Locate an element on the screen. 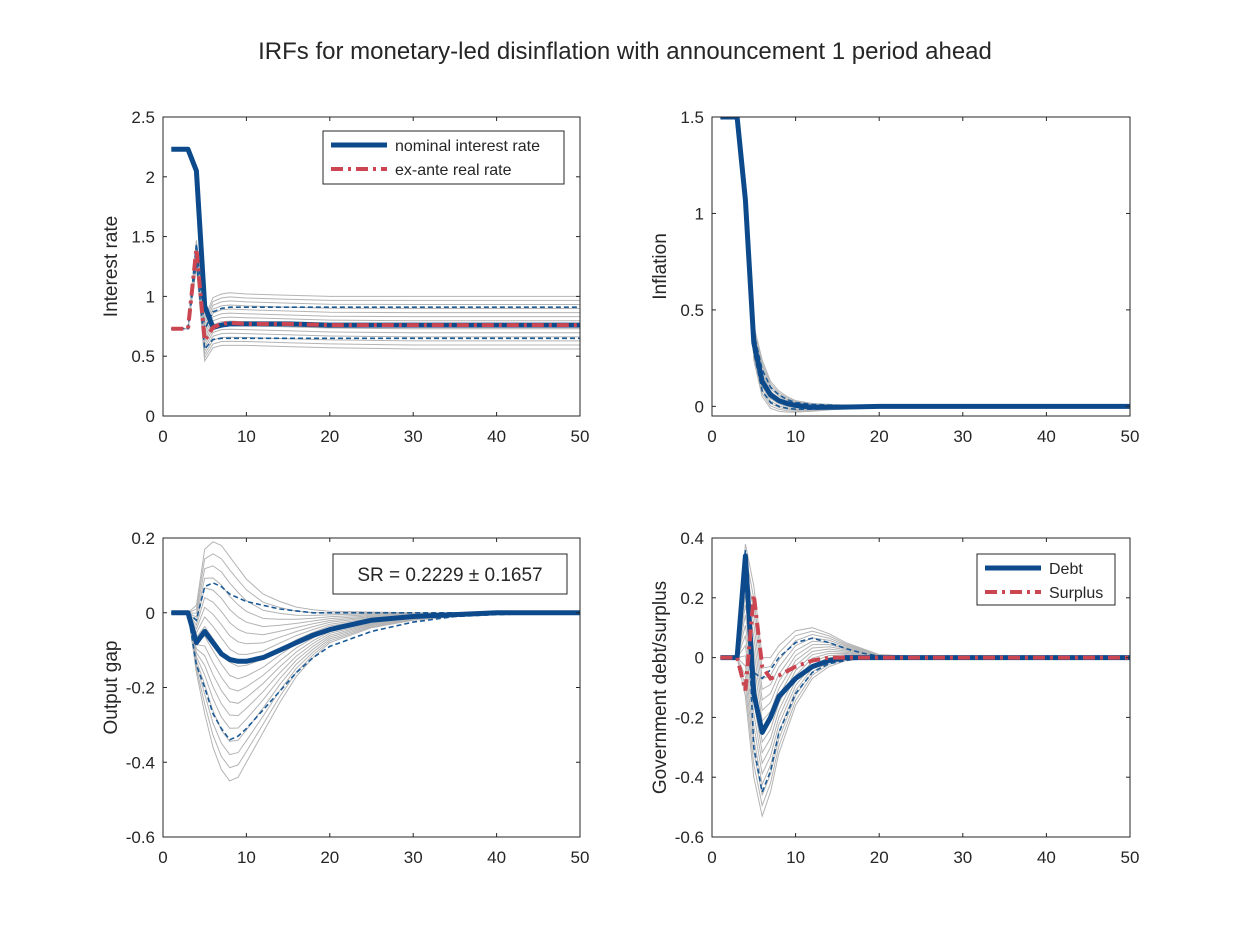 The width and height of the screenshot is (1250, 938). legend-label: Debt is located at coordinates (1066, 569).